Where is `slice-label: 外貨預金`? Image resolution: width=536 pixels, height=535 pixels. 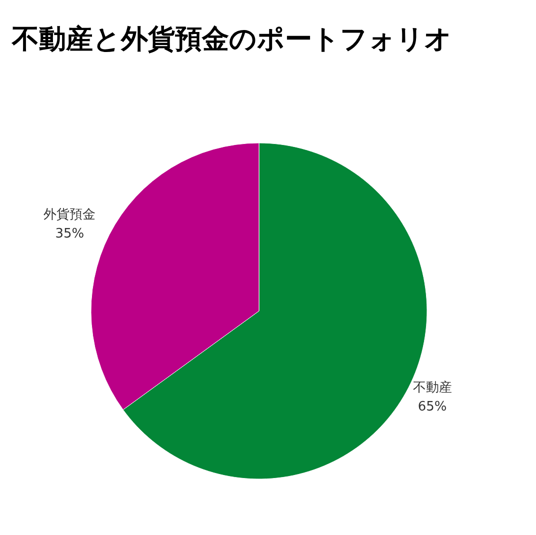 slice-label: 外貨預金 is located at coordinates (70, 215).